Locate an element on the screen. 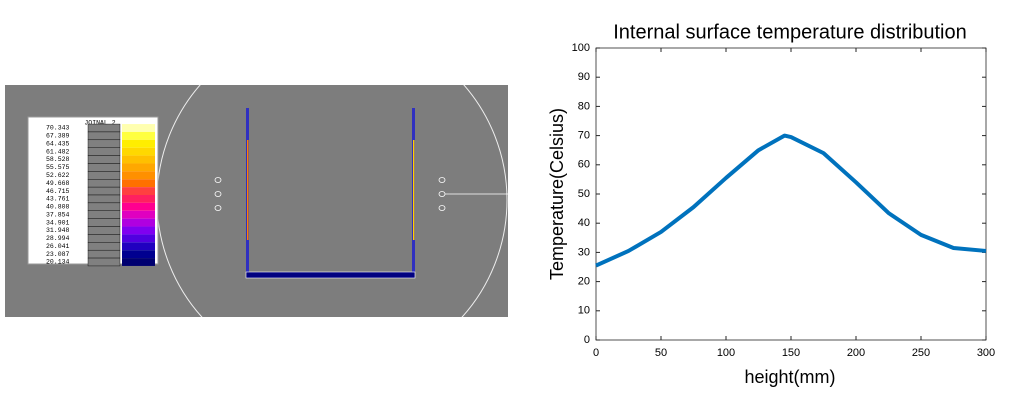 The image size is (1015, 396). y-tick-label: 20 is located at coordinates (584, 282).